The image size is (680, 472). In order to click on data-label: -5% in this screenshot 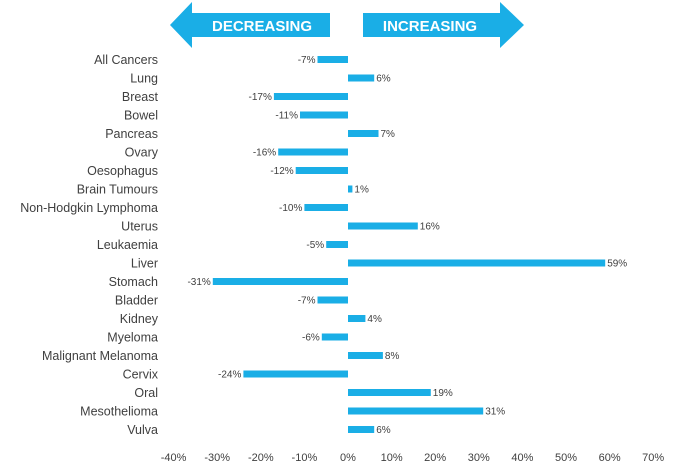, I will do `click(315, 245)`.